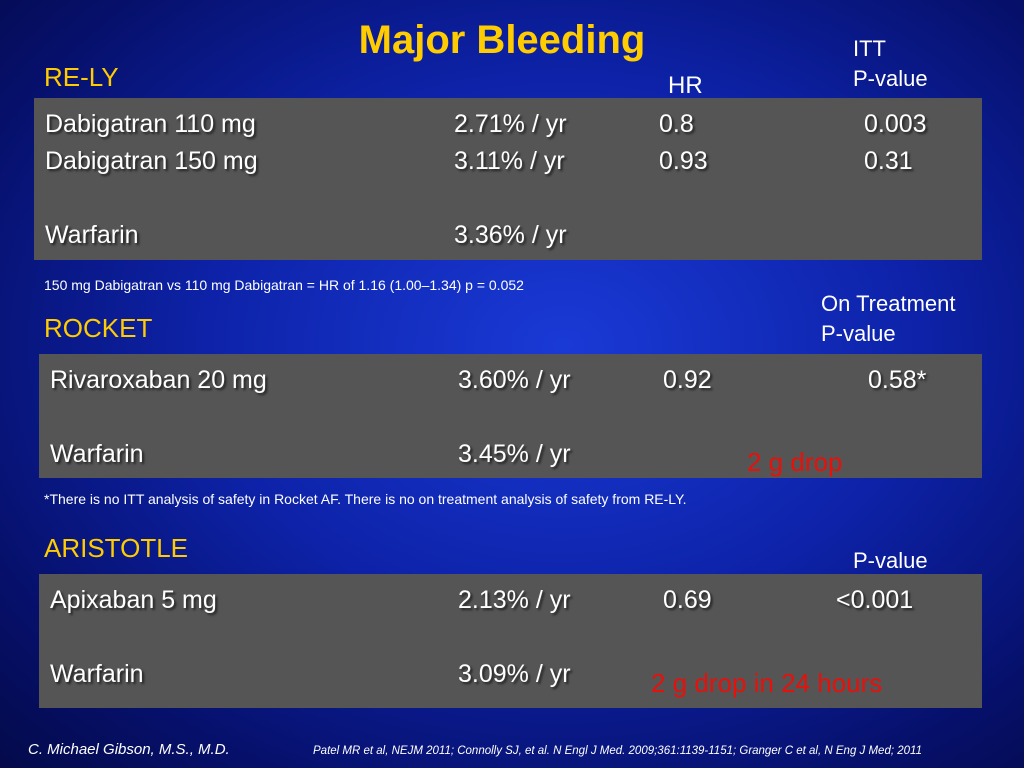  What do you see at coordinates (151, 161) in the screenshot?
I see `rely-row2-drug: Dabigatran 150 mg` at bounding box center [151, 161].